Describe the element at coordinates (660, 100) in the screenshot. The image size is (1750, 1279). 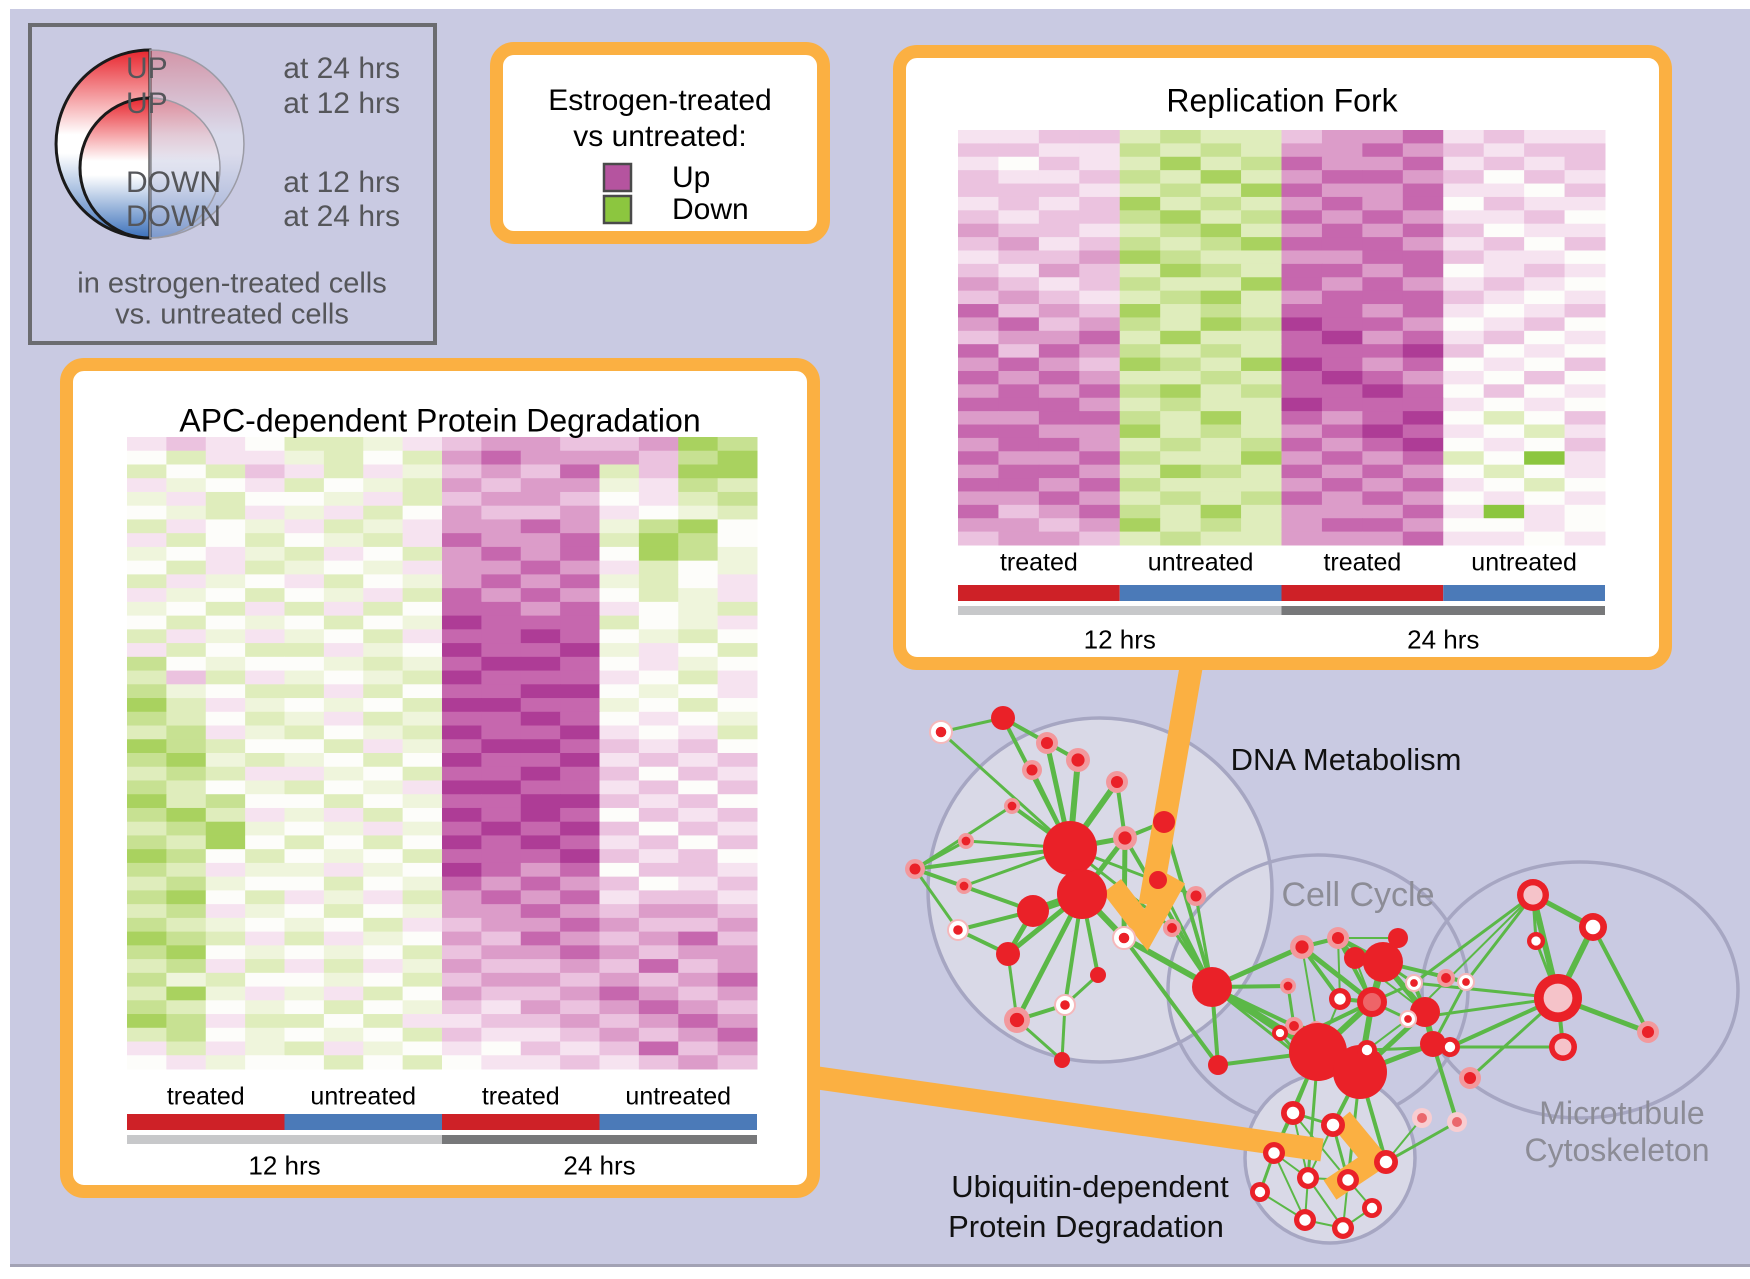
I see `estrogen-legend-title-line1: Estrogen-treated` at that location.